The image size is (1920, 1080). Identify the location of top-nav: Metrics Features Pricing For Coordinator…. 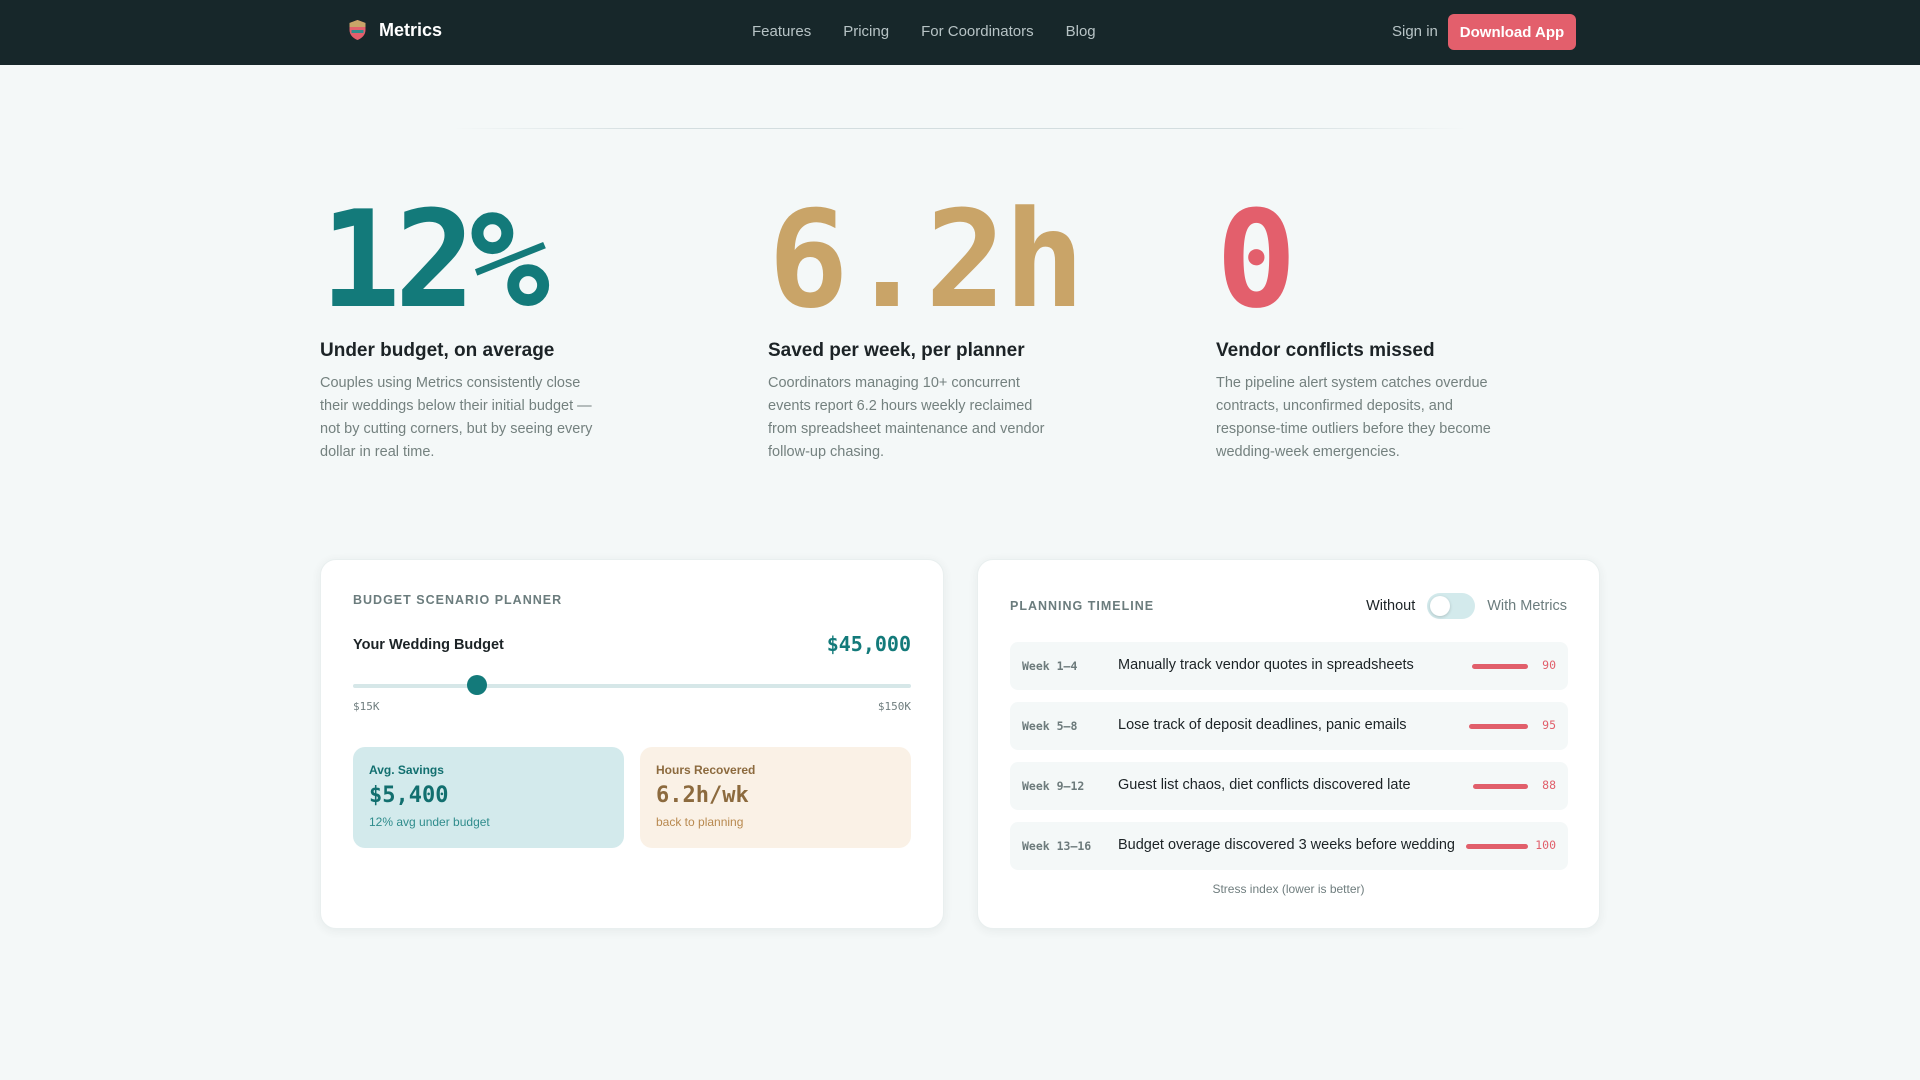
(960, 32).